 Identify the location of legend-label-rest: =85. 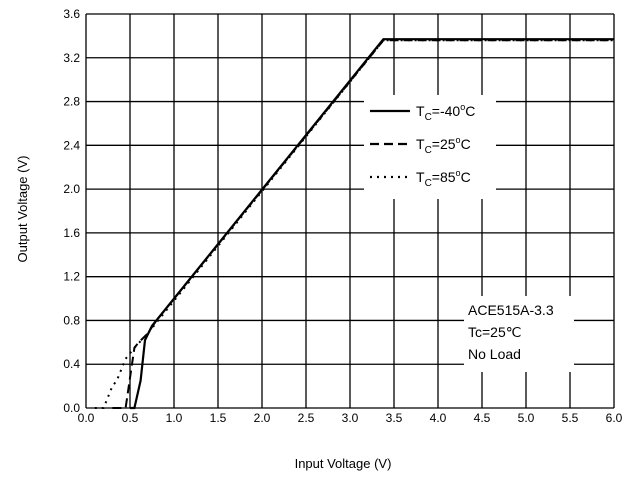
(444, 177).